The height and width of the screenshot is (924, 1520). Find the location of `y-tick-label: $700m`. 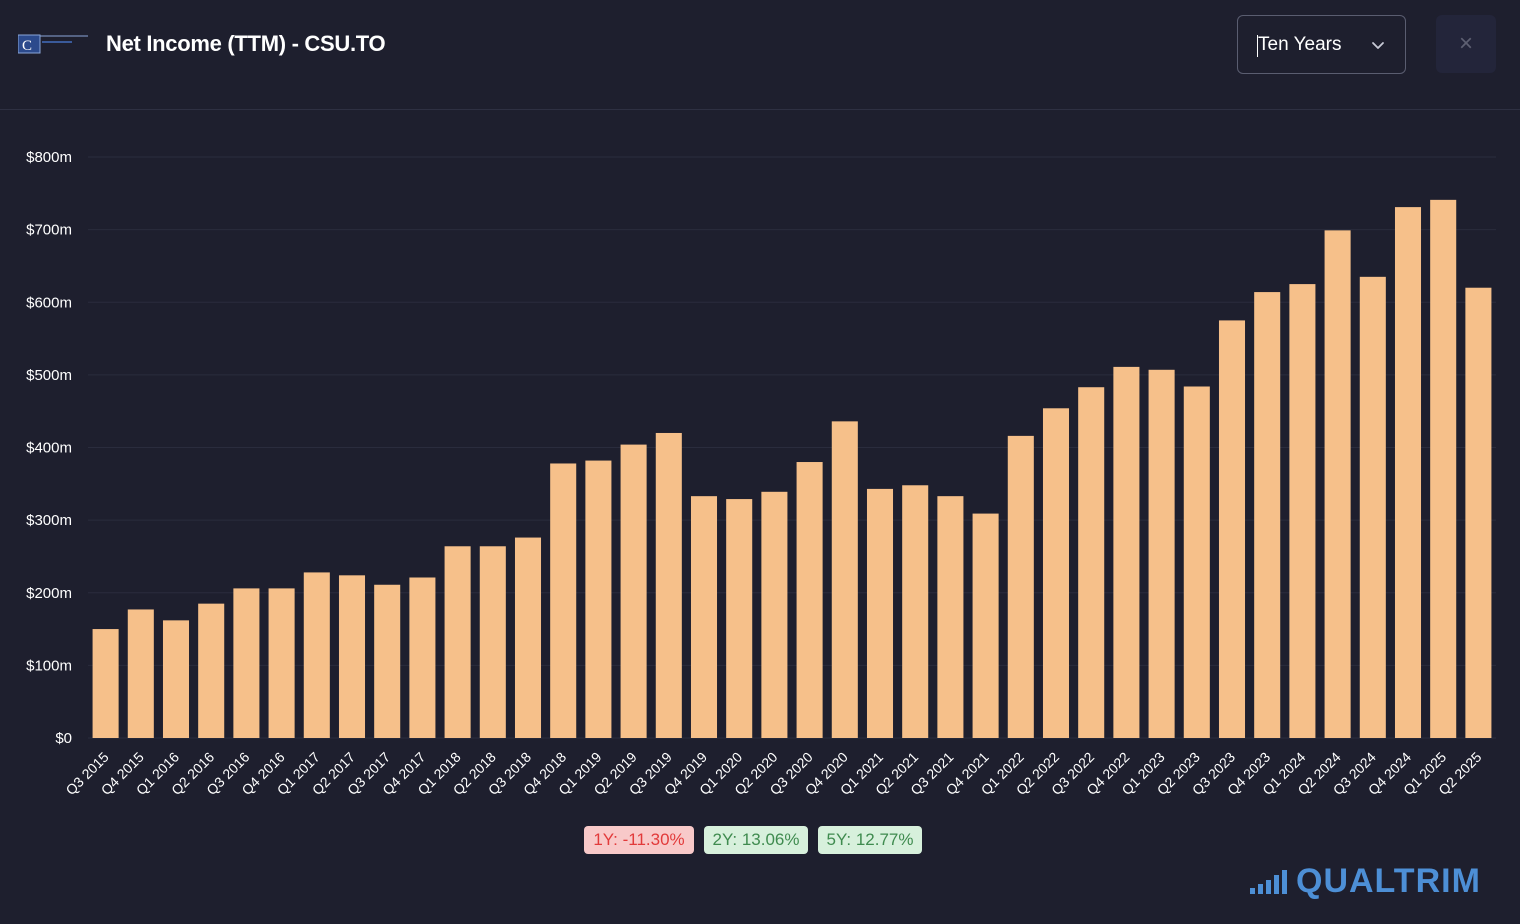

y-tick-label: $700m is located at coordinates (49, 230).